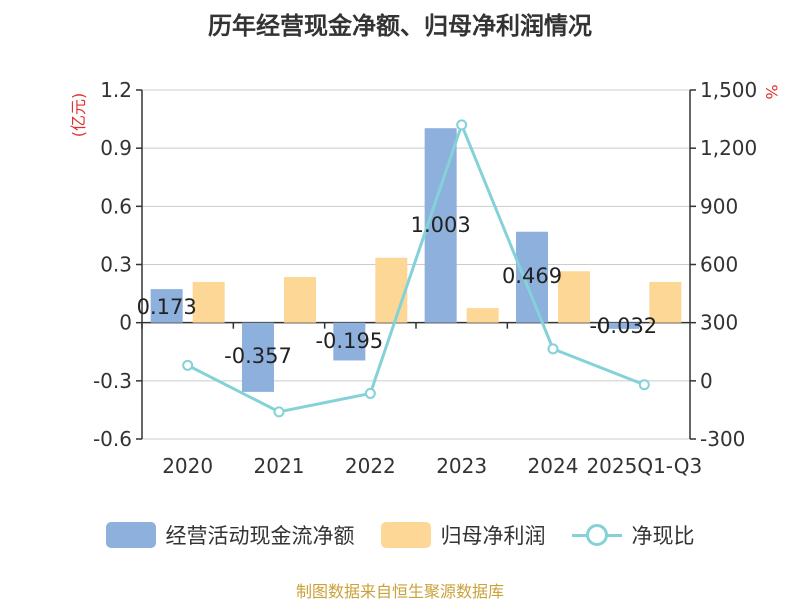  I want to click on legend-swatch-operating-cash-flow, so click(130, 535).